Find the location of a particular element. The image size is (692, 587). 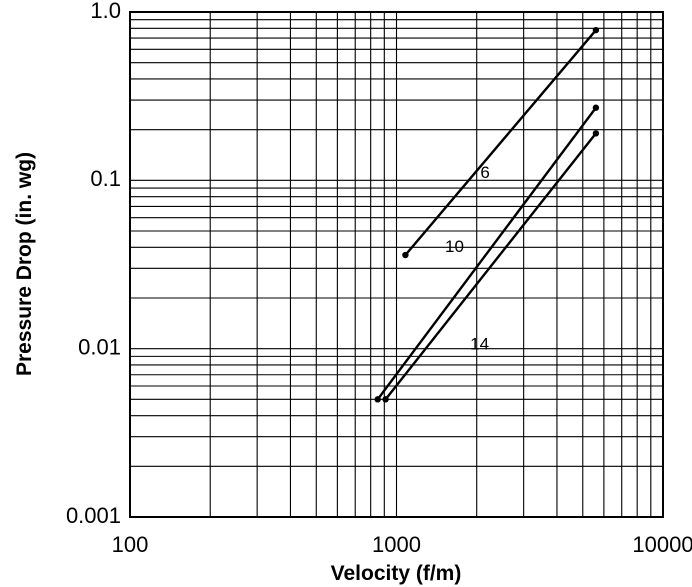

x-tick-label: 10000 is located at coordinates (662, 544).